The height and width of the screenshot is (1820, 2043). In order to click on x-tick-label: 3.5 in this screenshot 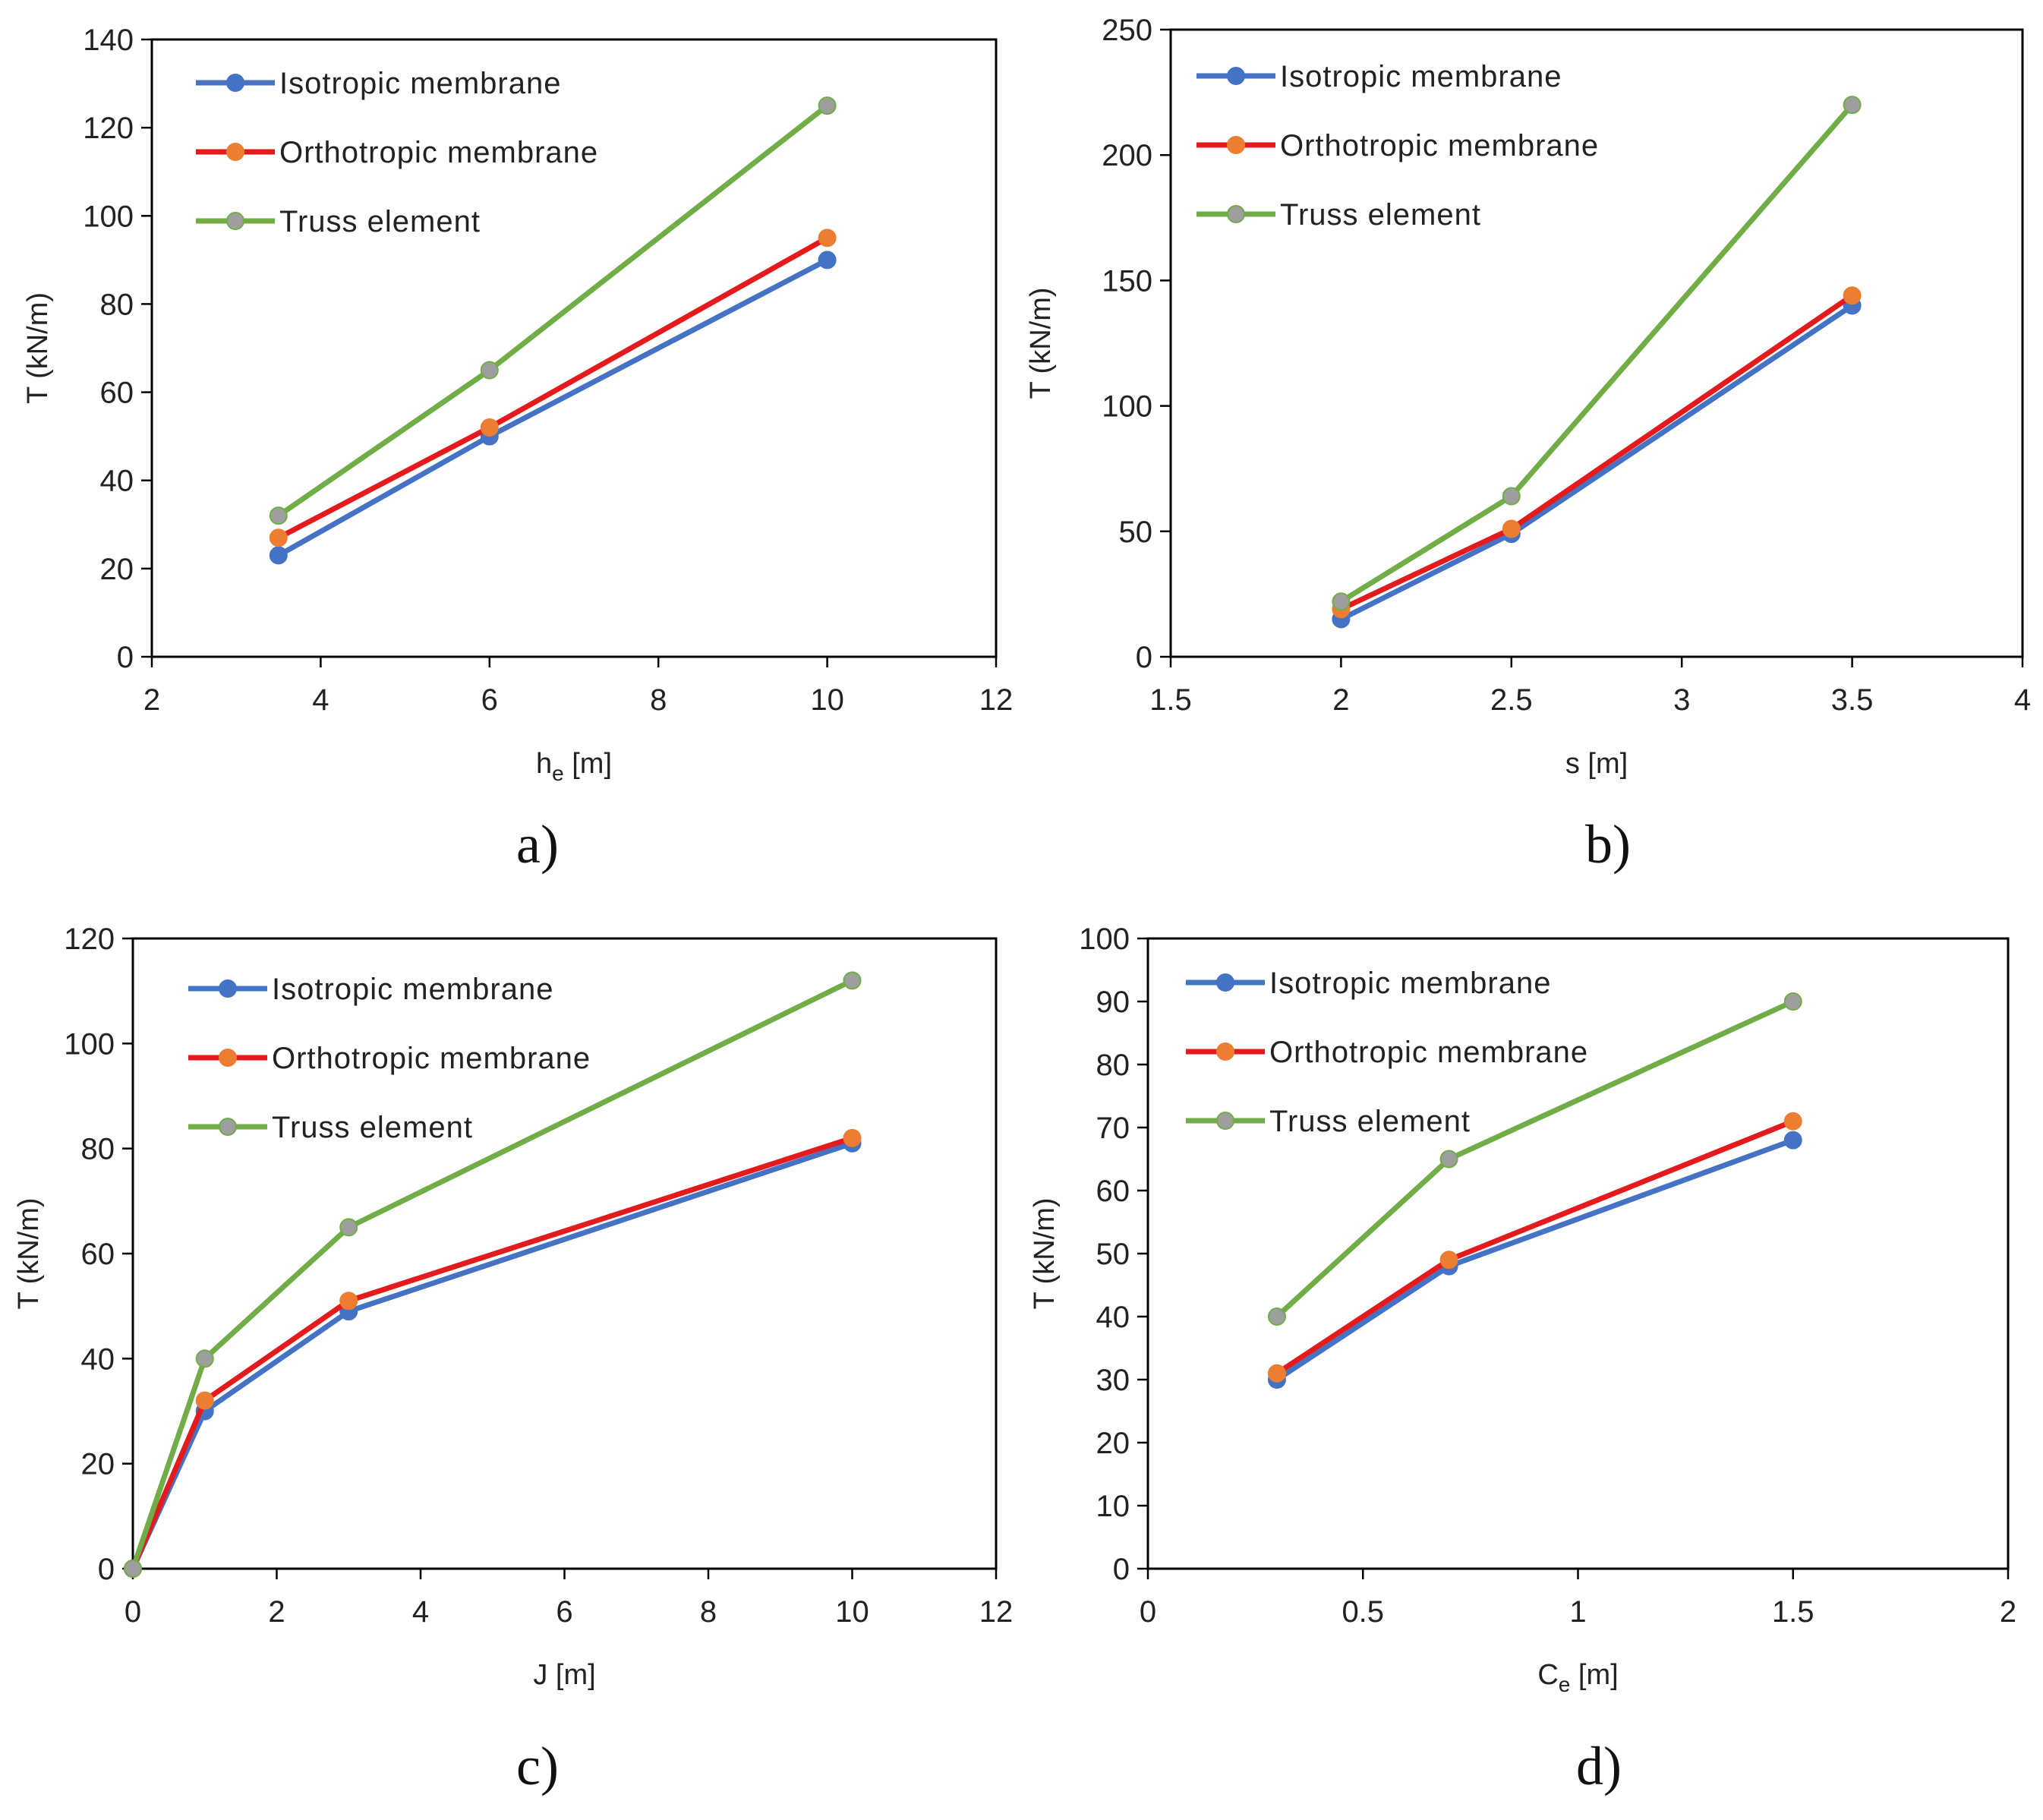, I will do `click(1853, 700)`.